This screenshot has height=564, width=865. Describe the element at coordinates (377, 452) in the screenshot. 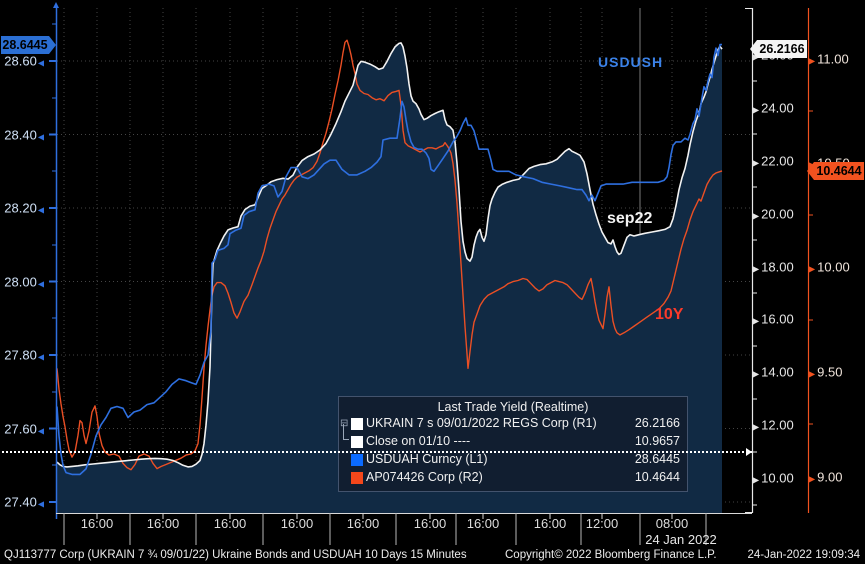

I see `close-reference-line` at that location.